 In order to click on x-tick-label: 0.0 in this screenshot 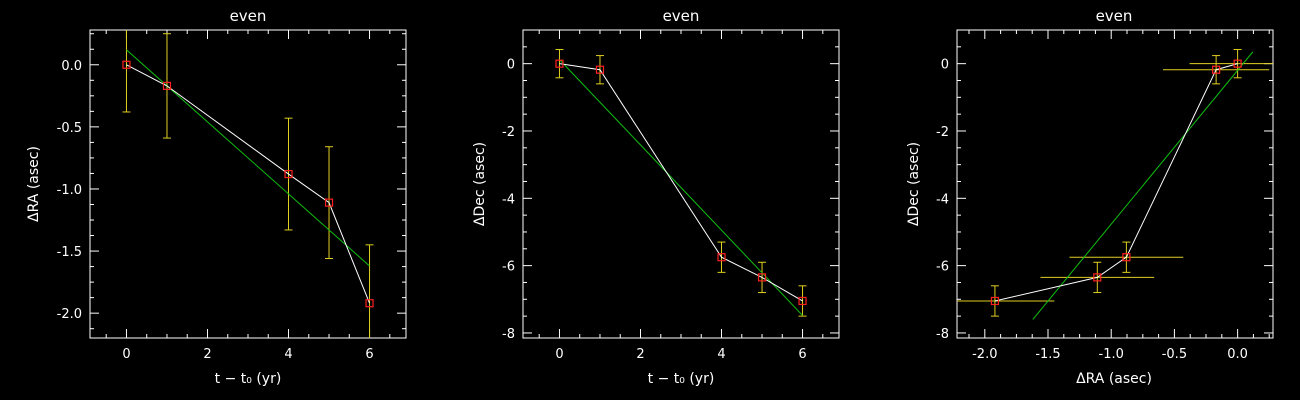, I will do `click(1237, 354)`.